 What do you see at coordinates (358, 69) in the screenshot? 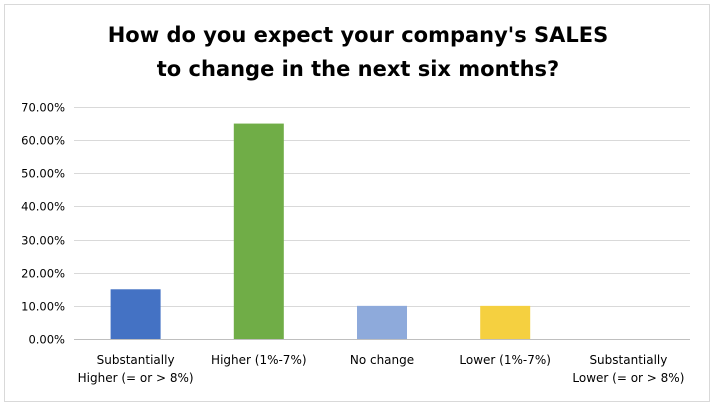
I see `chart-title-line-2: to change in the next six months?` at bounding box center [358, 69].